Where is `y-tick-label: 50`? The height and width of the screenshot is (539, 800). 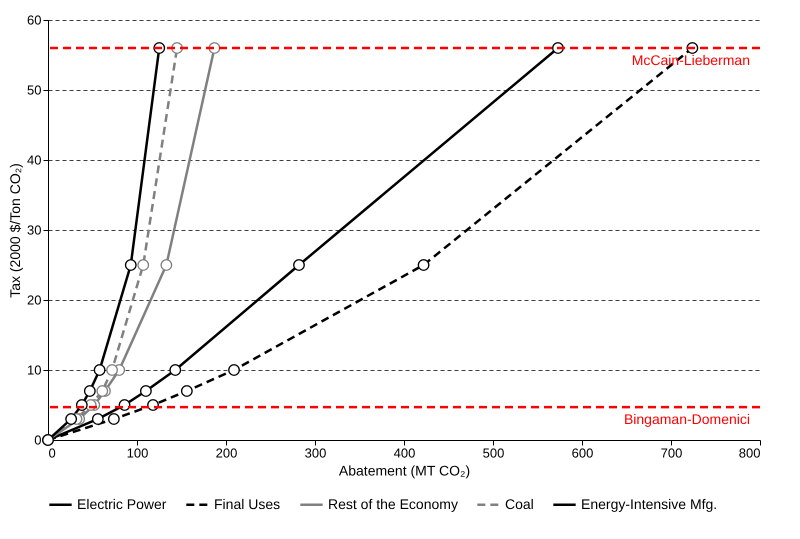
y-tick-label: 50 is located at coordinates (34, 90).